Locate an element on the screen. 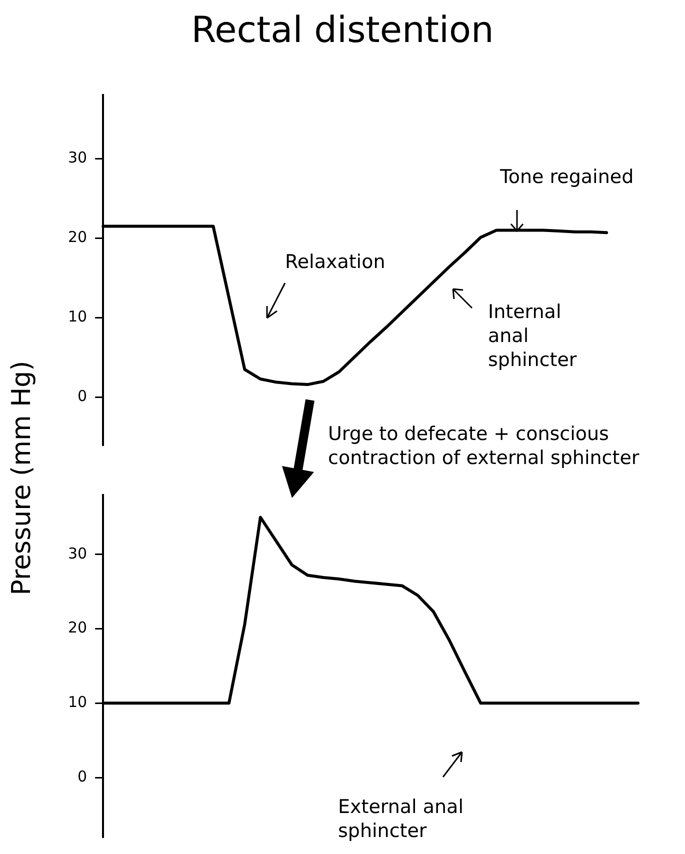 This screenshot has height=854, width=685. annotation: Urge to defecate + conscious contraction of external sphincter is located at coordinates (484, 446).